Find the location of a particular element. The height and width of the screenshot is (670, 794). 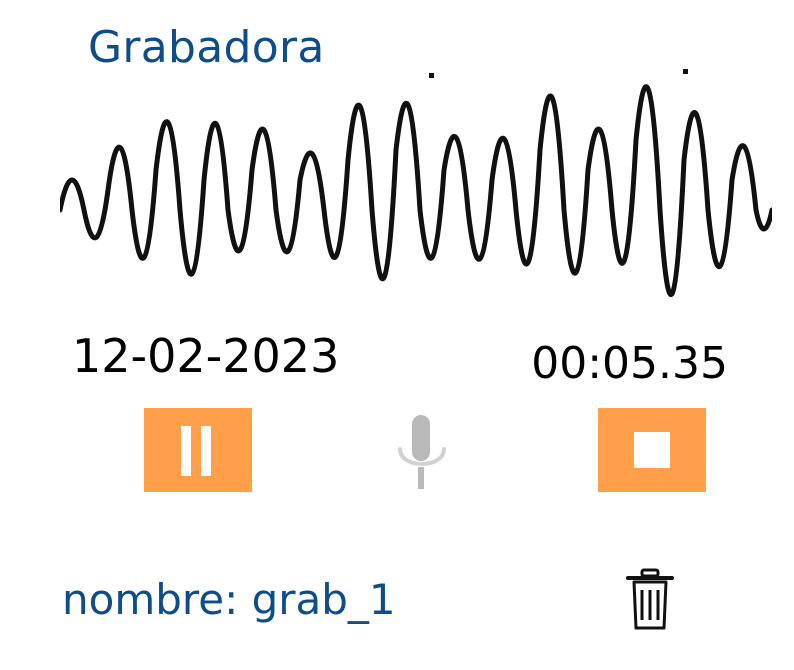

stop-icon is located at coordinates (652, 450).